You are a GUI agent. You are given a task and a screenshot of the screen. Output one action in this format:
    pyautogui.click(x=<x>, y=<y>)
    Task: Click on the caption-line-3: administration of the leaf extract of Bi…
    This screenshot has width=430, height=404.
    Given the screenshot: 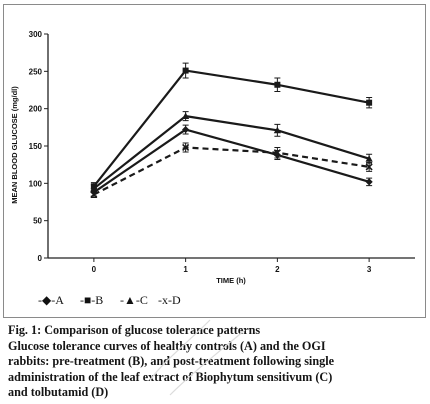 What is the action you would take?
    pyautogui.click(x=170, y=376)
    